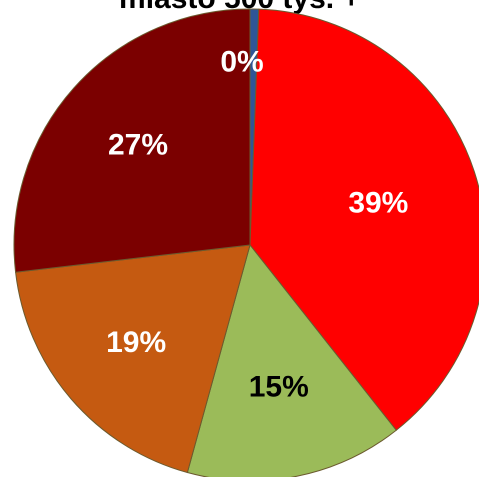 This screenshot has width=479, height=477. I want to click on slice-label-0: 0%, so click(241, 62).